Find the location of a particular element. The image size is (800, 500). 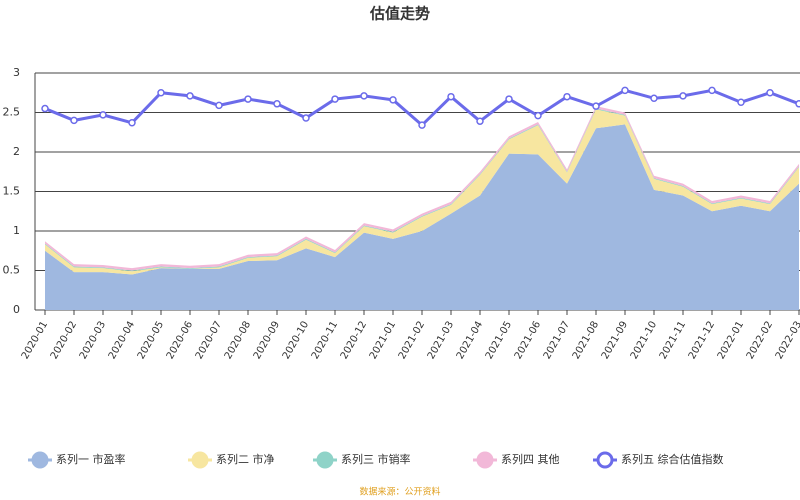

y-tick-label: 2.5 is located at coordinates (12, 112).